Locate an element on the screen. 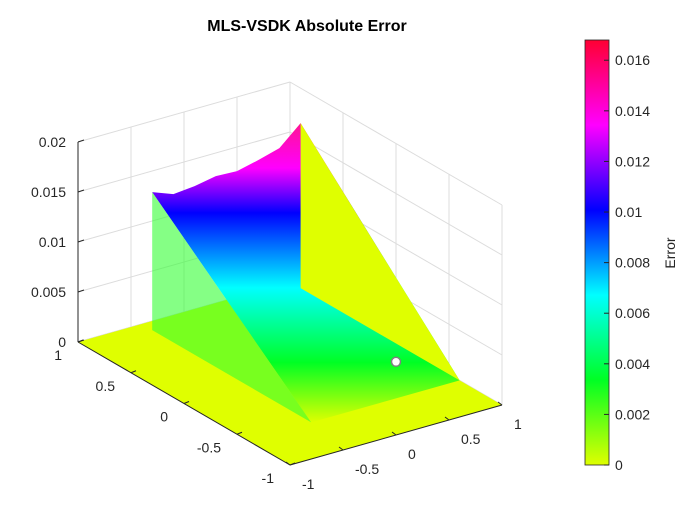  surface-side is located at coordinates (232, 307).